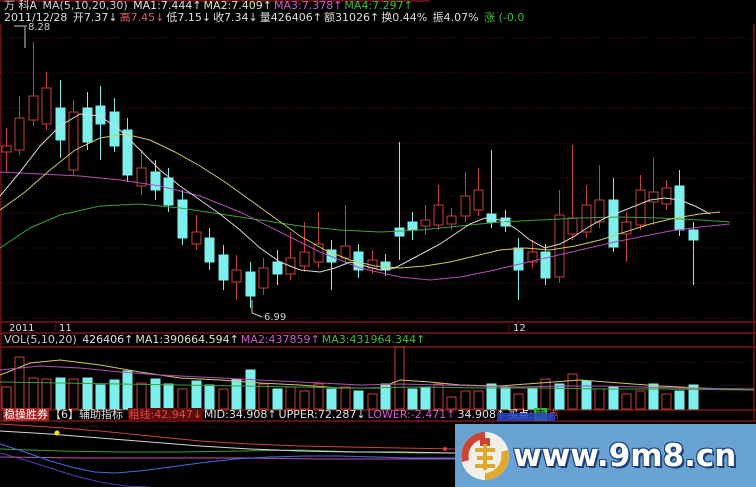  What do you see at coordinates (519, 328) in the screenshot?
I see `axis-label: 12` at bounding box center [519, 328].